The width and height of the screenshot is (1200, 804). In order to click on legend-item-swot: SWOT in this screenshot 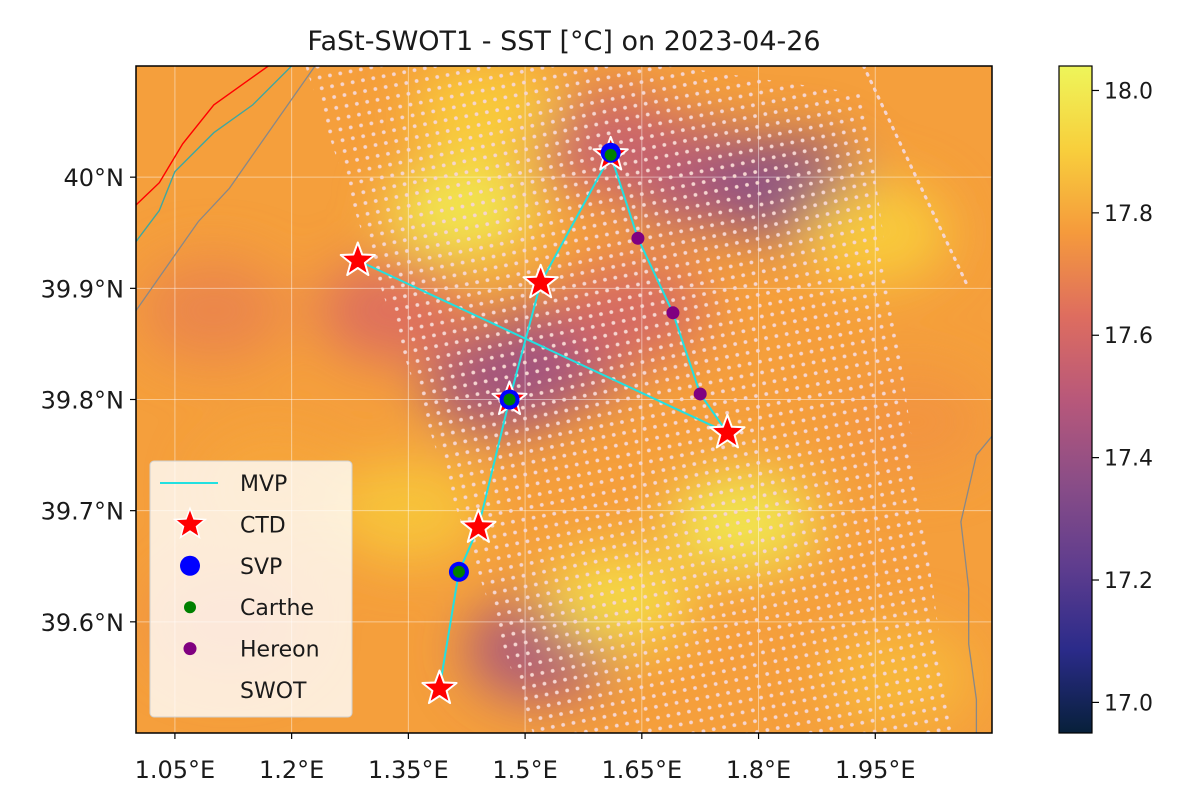, I will do `click(273, 691)`.